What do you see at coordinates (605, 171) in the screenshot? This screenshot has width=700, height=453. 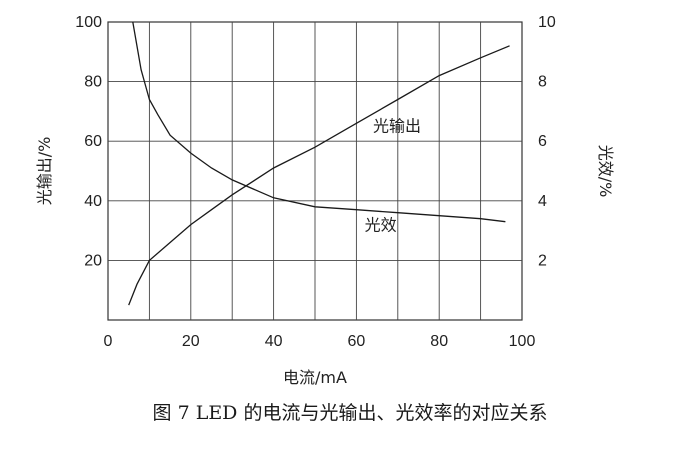 I see `y-axis-label-right: 光效/%` at bounding box center [605, 171].